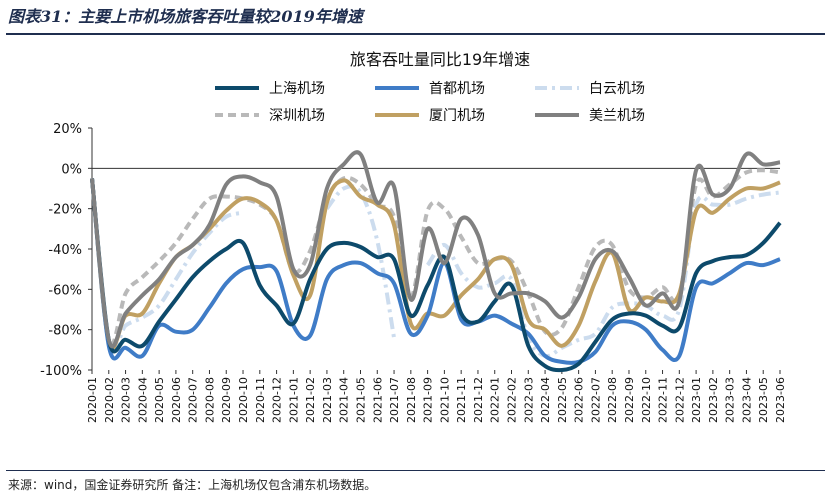 Image resolution: width=831 pixels, height=499 pixels. What do you see at coordinates (629, 400) in the screenshot?
I see `x-tick-label: 2022-09` at bounding box center [629, 400].